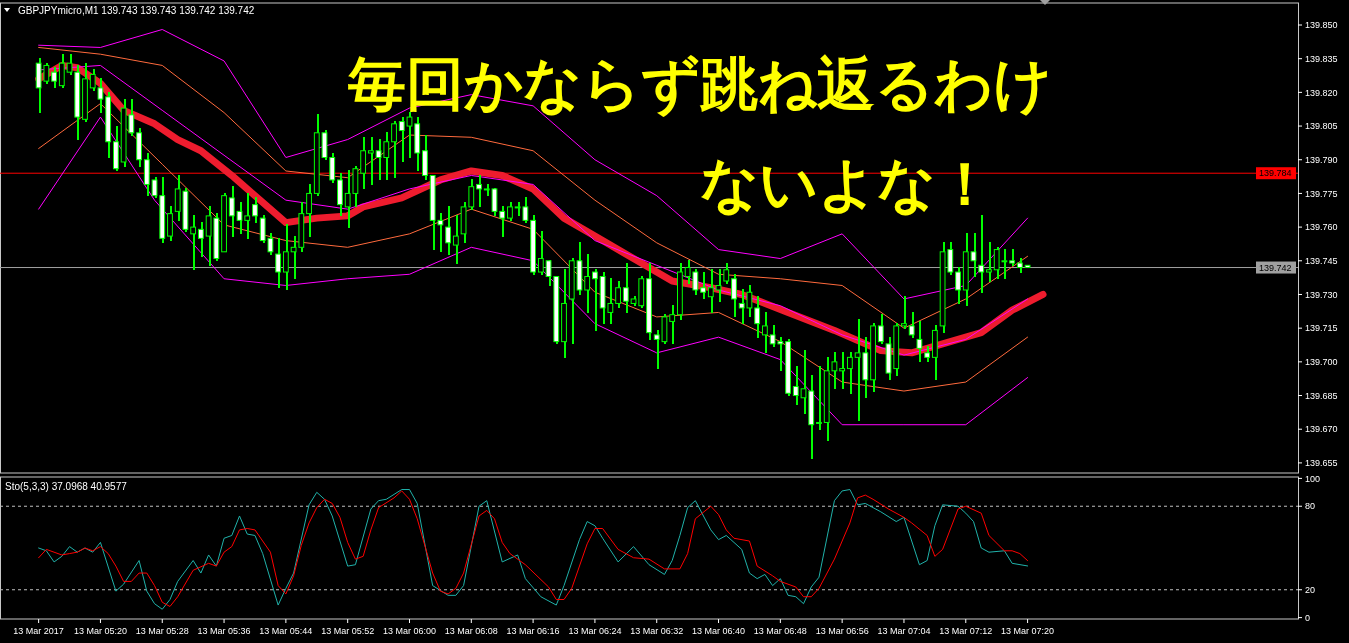  What do you see at coordinates (1310, 589) in the screenshot?
I see `y-tick-label: 20` at bounding box center [1310, 589].